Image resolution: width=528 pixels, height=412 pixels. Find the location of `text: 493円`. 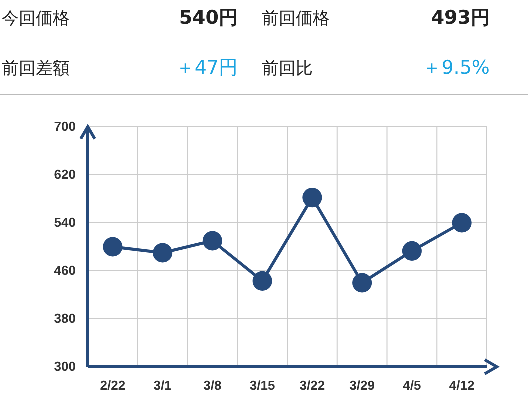

text: 493円 is located at coordinates (460, 18).